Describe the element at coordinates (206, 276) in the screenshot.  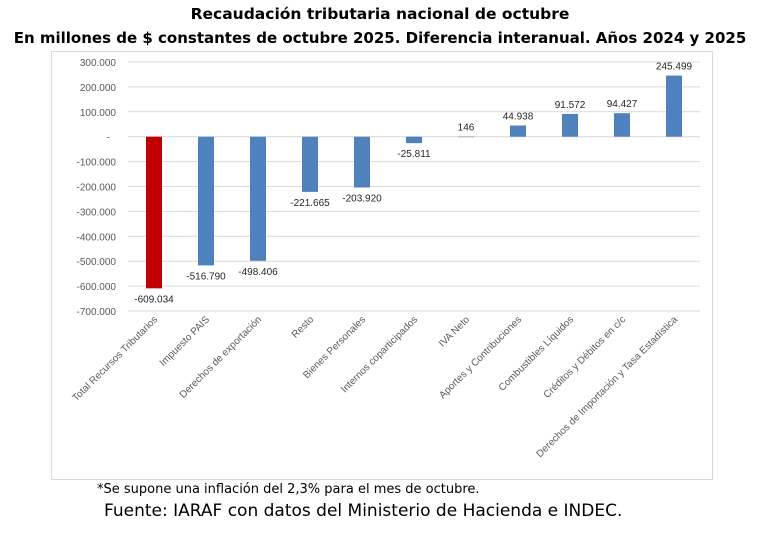
I see `data-label: -516.790` at that location.